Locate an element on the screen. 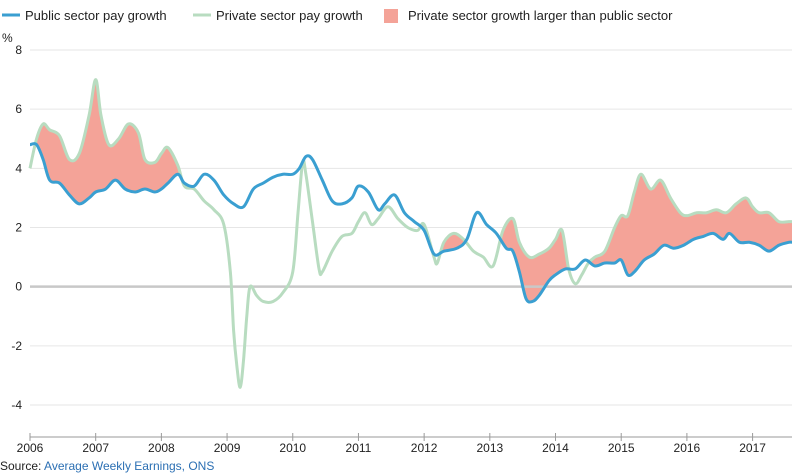  y-axis-unit: % is located at coordinates (7, 38).